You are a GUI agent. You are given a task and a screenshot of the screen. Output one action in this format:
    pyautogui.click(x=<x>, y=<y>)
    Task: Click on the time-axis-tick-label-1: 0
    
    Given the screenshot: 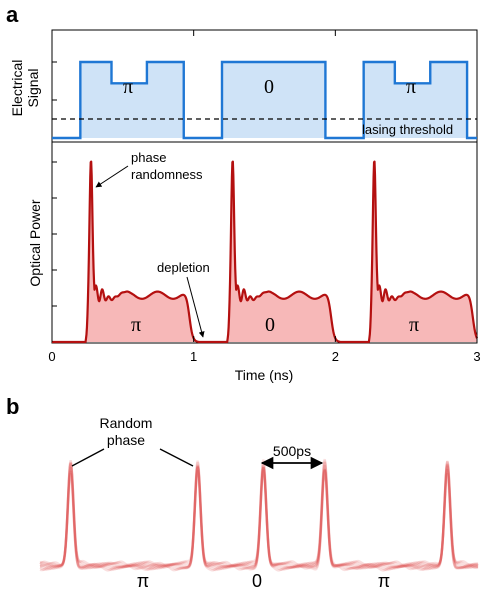 What is the action you would take?
    pyautogui.click(x=51, y=356)
    